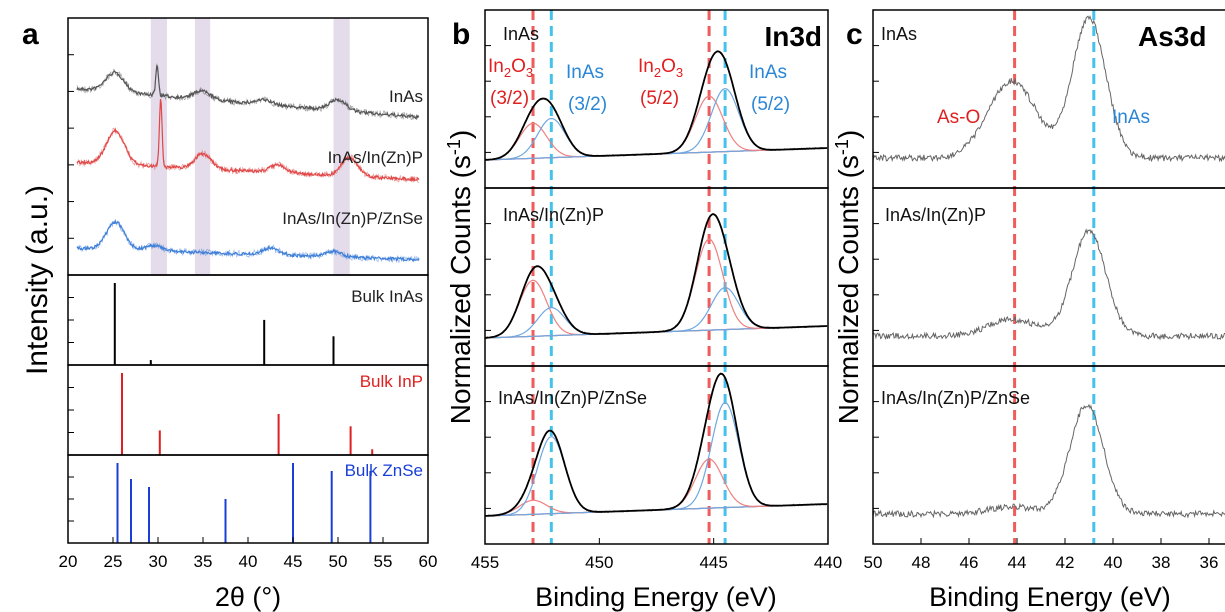 This screenshot has width=1225, height=612. I want to click on peak-label-inas-5-2: InAs, so click(768, 72).